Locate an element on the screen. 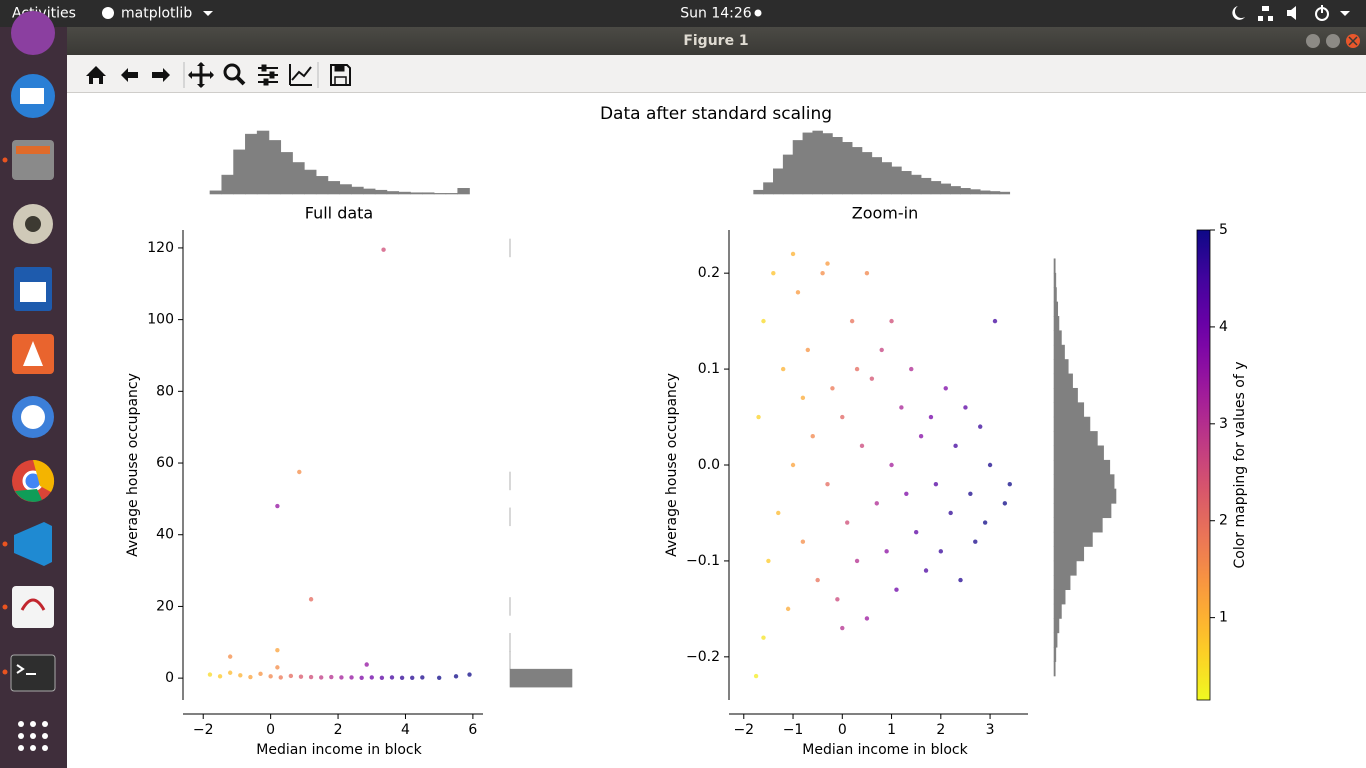  x-tick-label: −2 is located at coordinates (743, 730).